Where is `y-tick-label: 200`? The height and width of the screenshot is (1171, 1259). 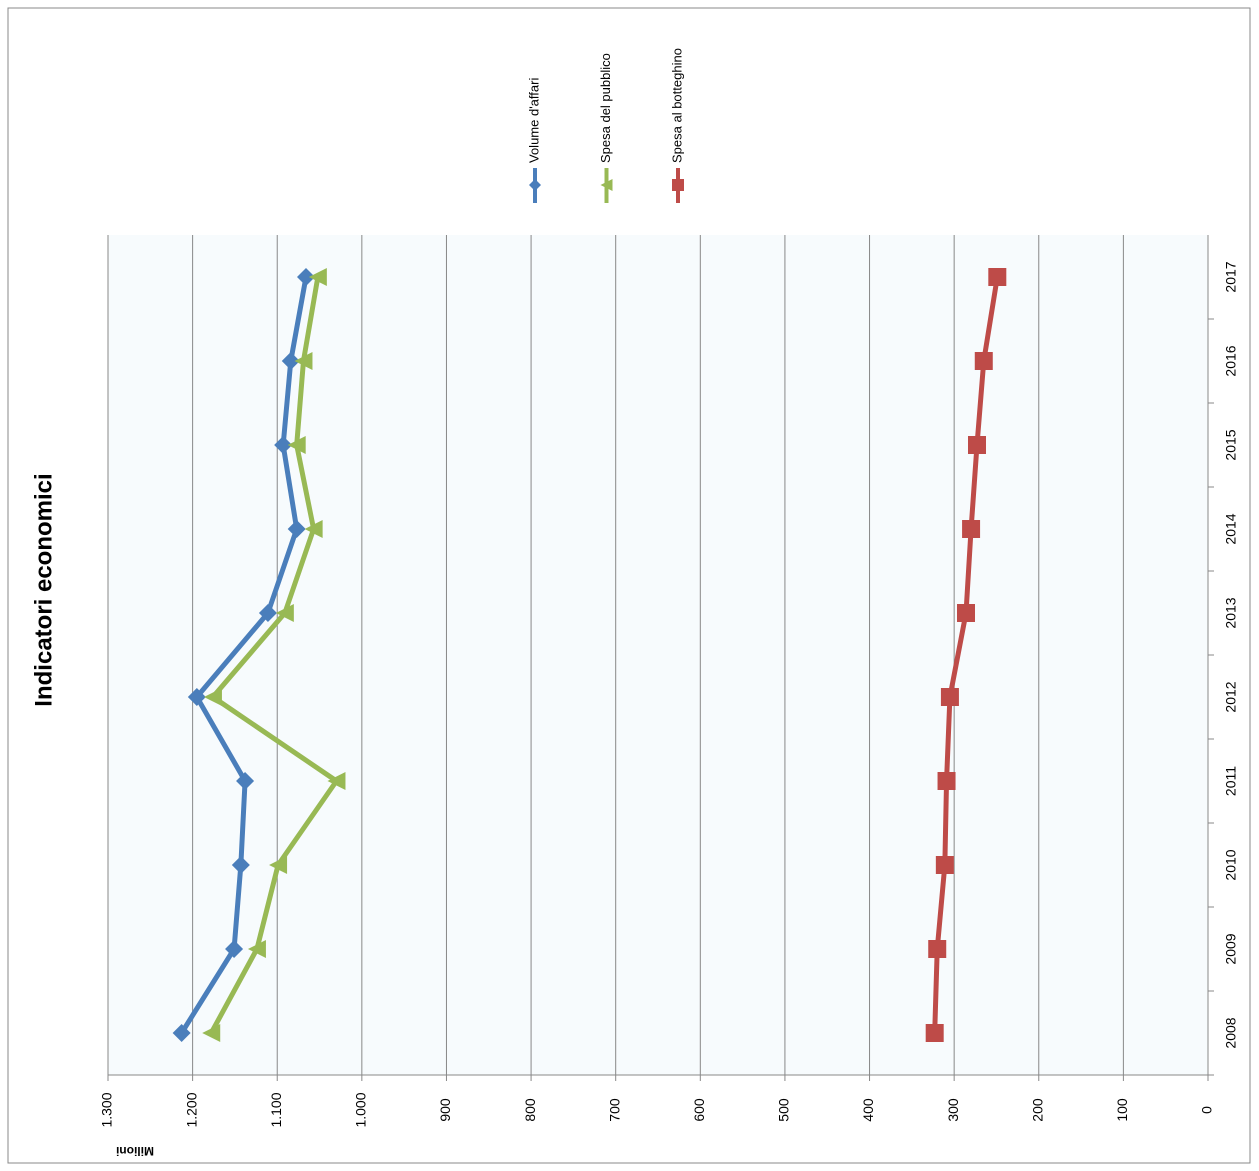 y-tick-label: 200 is located at coordinates (1037, 1110).